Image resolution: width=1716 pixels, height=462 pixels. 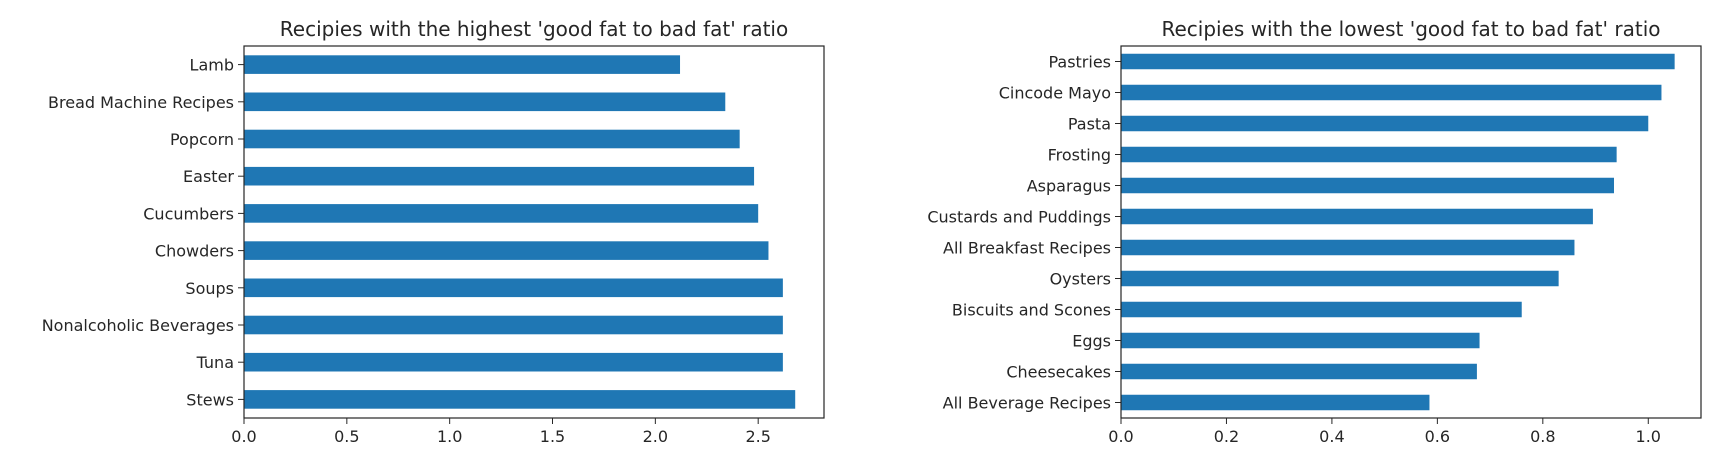 I want to click on y-tick-label: Bread Machine Recipes, so click(x=141, y=102).